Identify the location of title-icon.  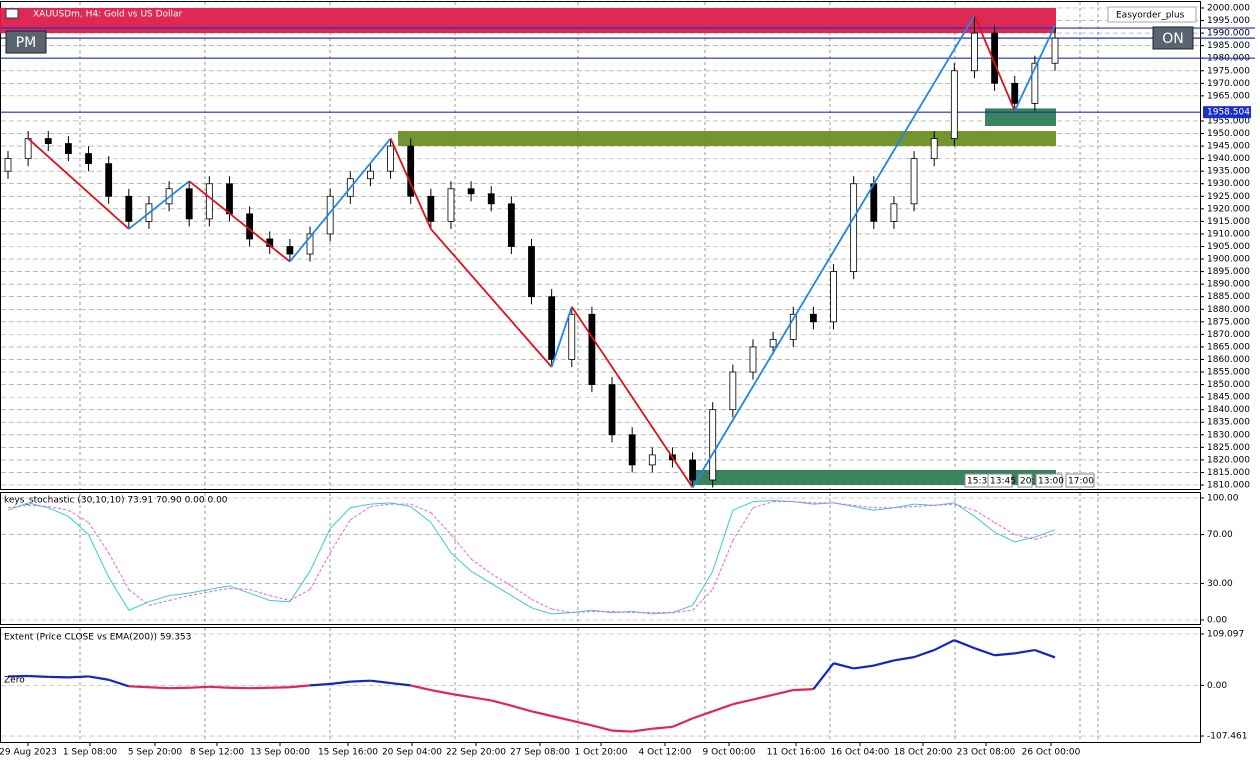
(12, 13).